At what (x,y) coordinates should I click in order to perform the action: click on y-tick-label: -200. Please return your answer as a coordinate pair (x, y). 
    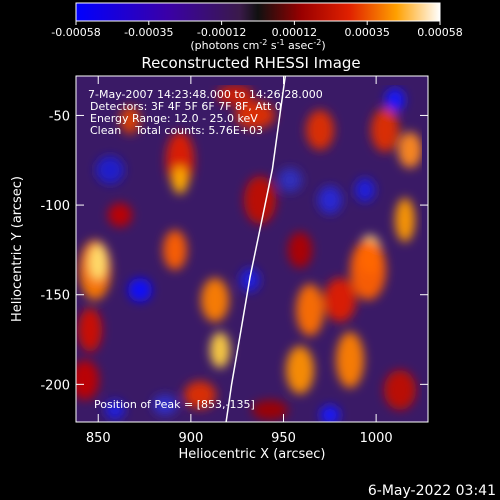
    Looking at the image, I should click on (55, 385).